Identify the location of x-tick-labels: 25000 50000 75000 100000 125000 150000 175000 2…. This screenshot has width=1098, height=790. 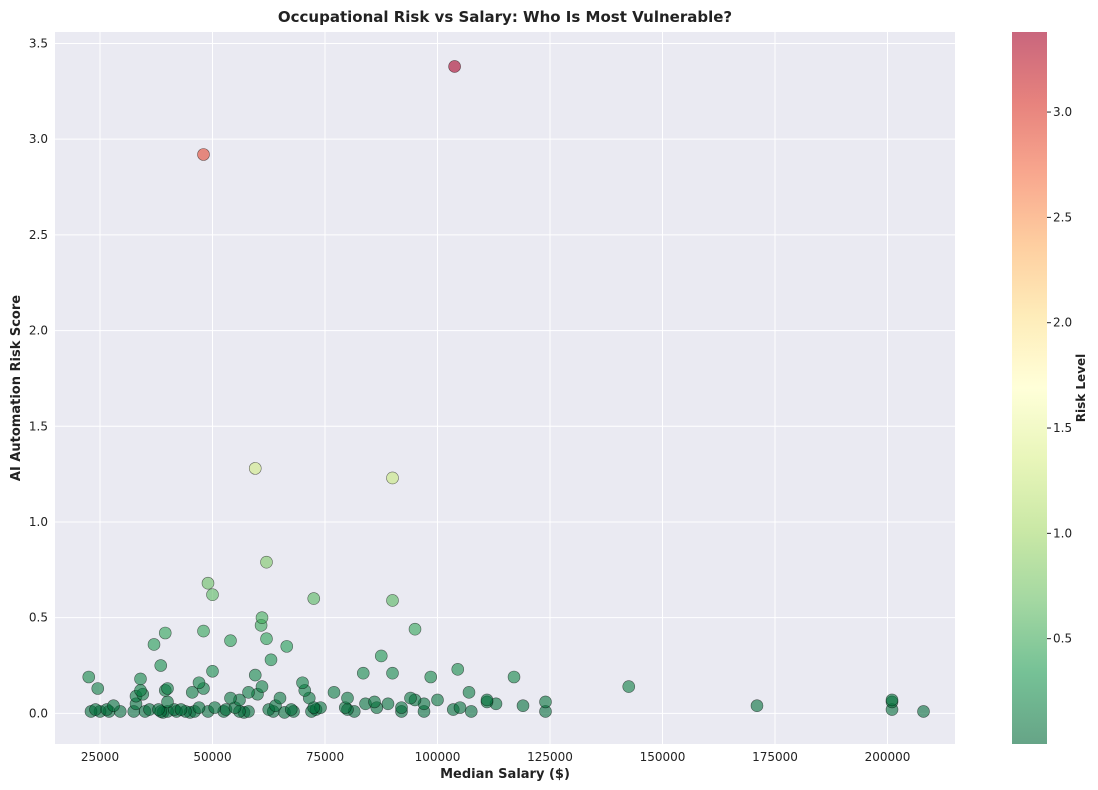
(496, 757).